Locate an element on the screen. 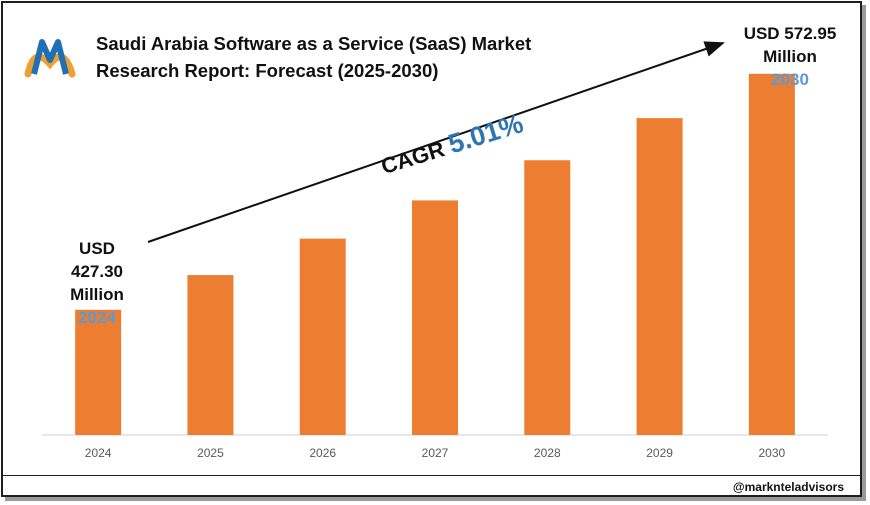  bar-2027 is located at coordinates (435, 317).